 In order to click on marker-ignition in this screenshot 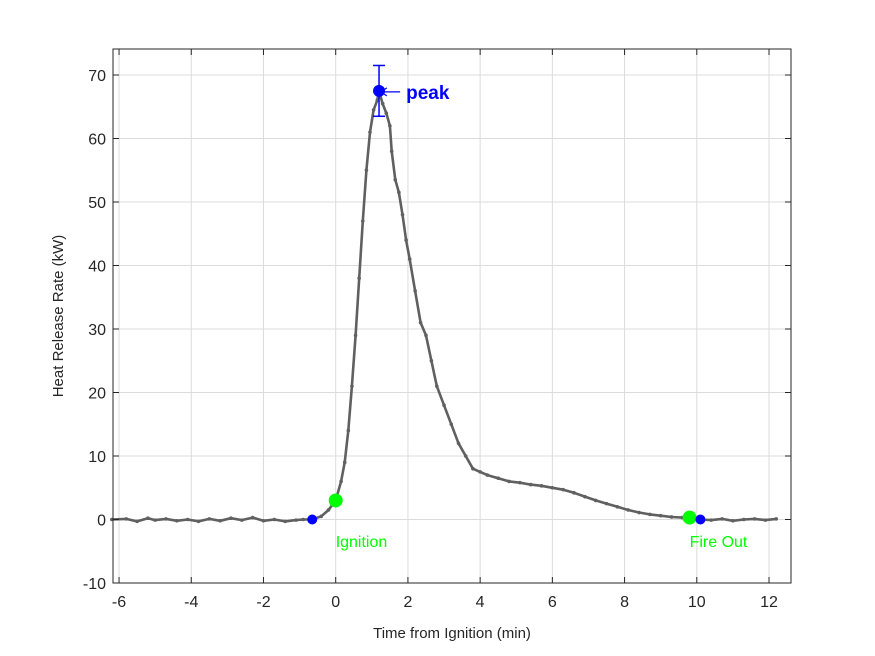, I will do `click(335, 500)`.